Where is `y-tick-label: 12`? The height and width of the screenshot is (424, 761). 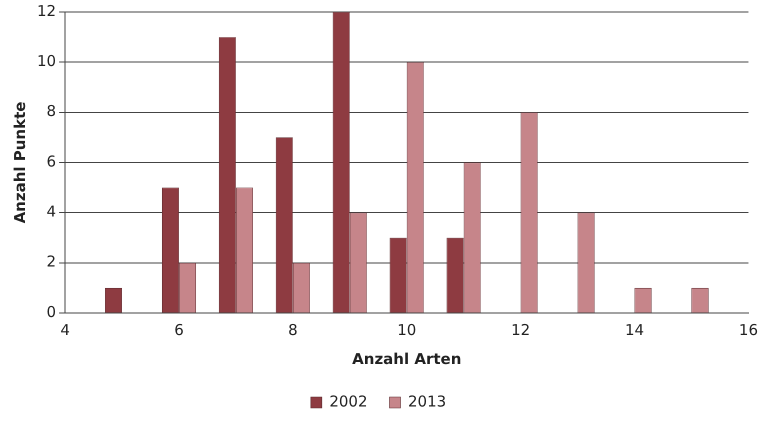
y-tick-label: 12 is located at coordinates (46, 11).